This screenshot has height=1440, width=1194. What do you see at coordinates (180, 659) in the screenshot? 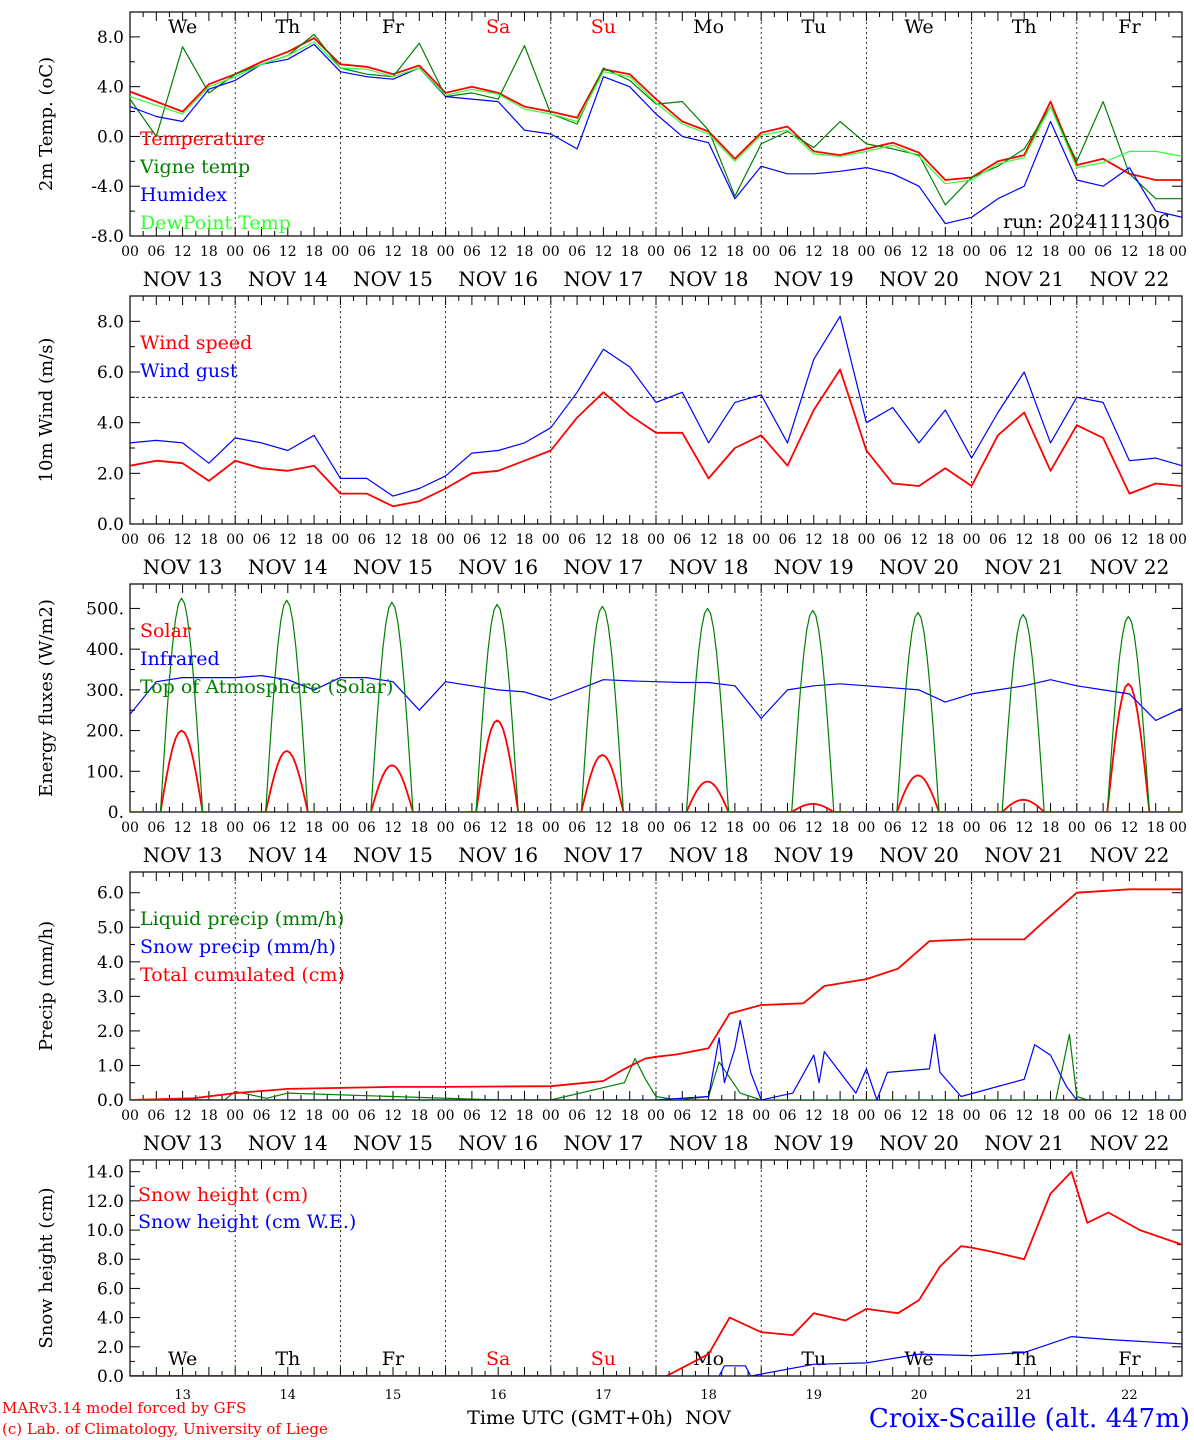
I see `legend-entry: Infrared` at bounding box center [180, 659].